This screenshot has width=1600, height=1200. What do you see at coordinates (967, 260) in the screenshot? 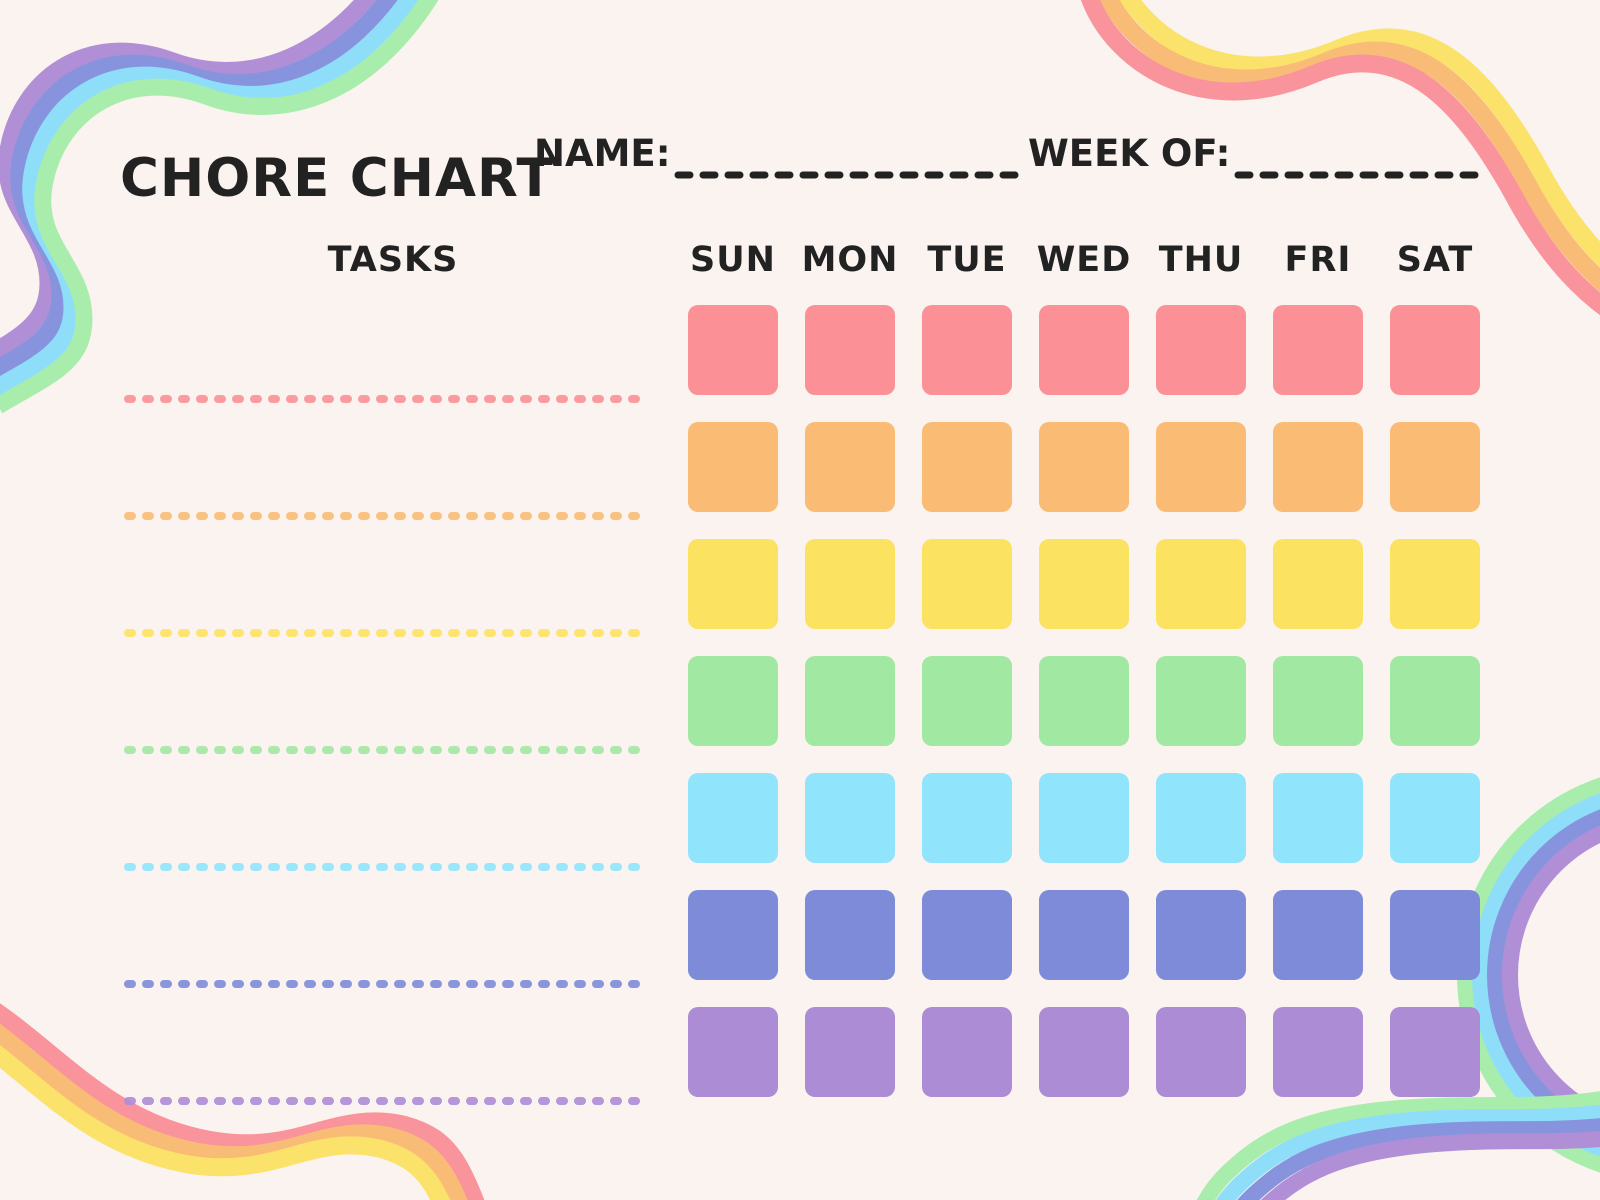
I see `day-header-tue: TUE` at bounding box center [967, 260].